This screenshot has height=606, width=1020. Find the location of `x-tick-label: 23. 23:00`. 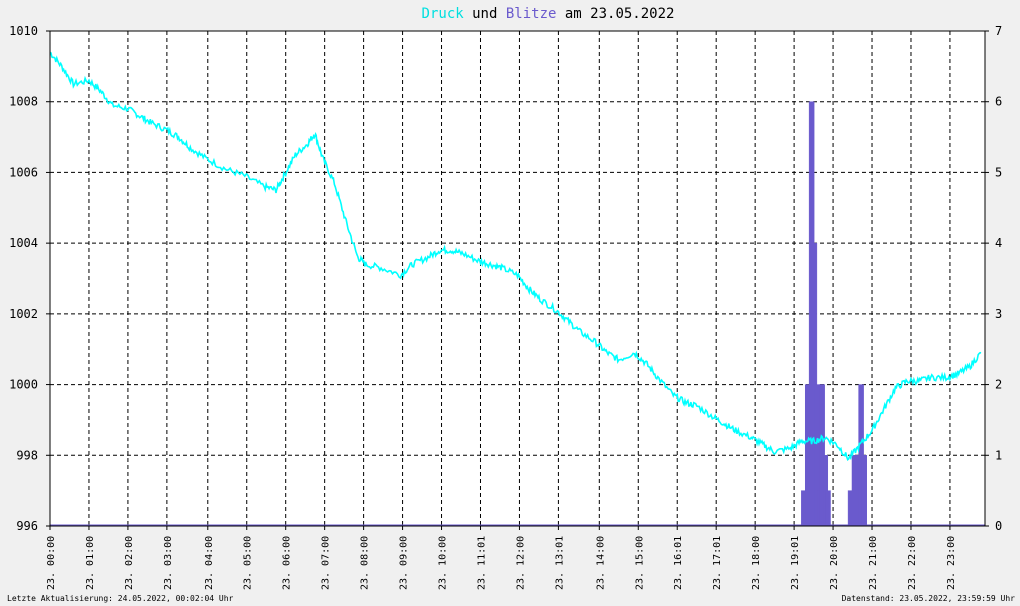

x-tick-label: 23. 23:00 is located at coordinates (951, 563).